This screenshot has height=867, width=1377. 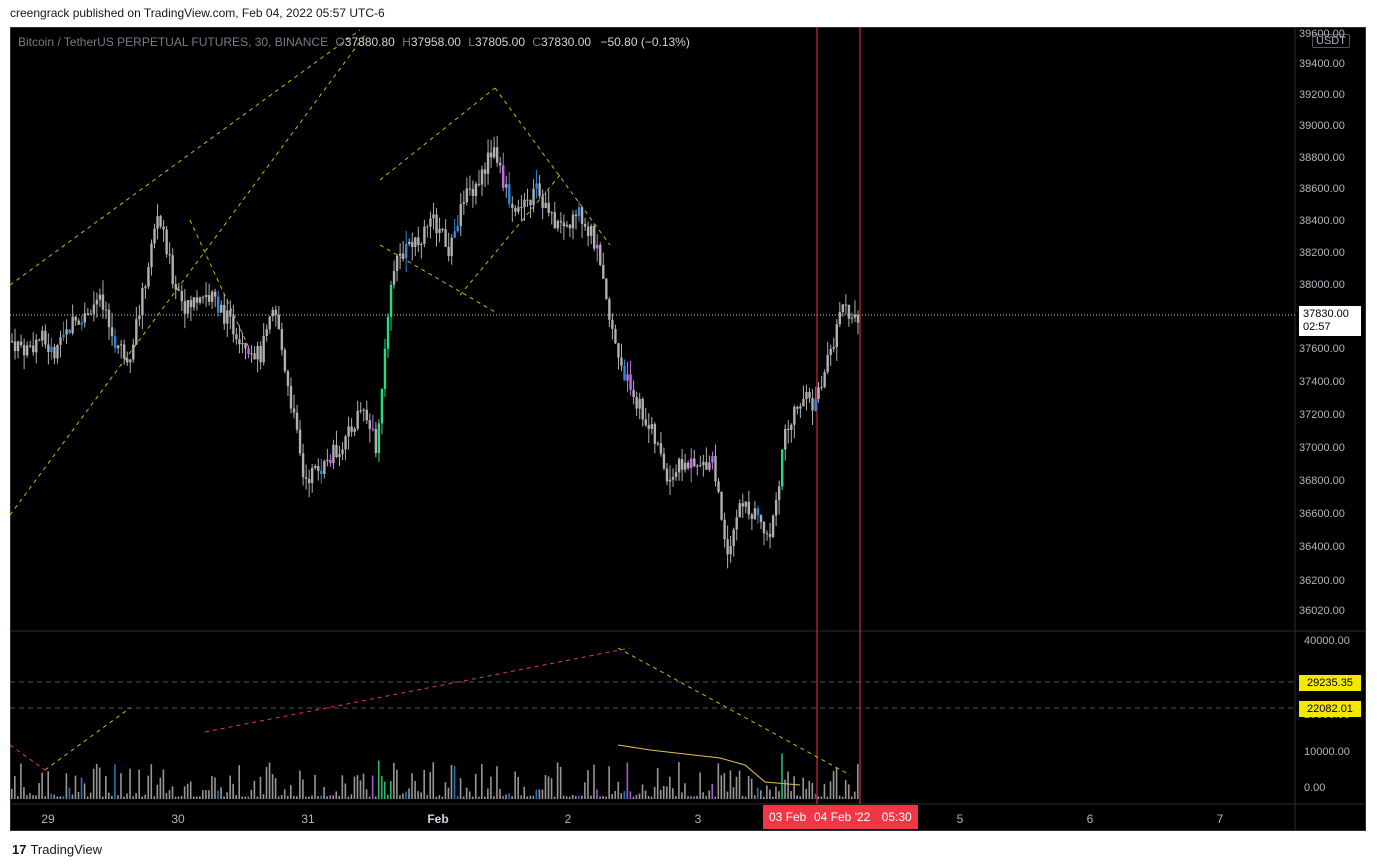 What do you see at coordinates (1327, 752) in the screenshot?
I see `volume-tick-label: 10000.00` at bounding box center [1327, 752].